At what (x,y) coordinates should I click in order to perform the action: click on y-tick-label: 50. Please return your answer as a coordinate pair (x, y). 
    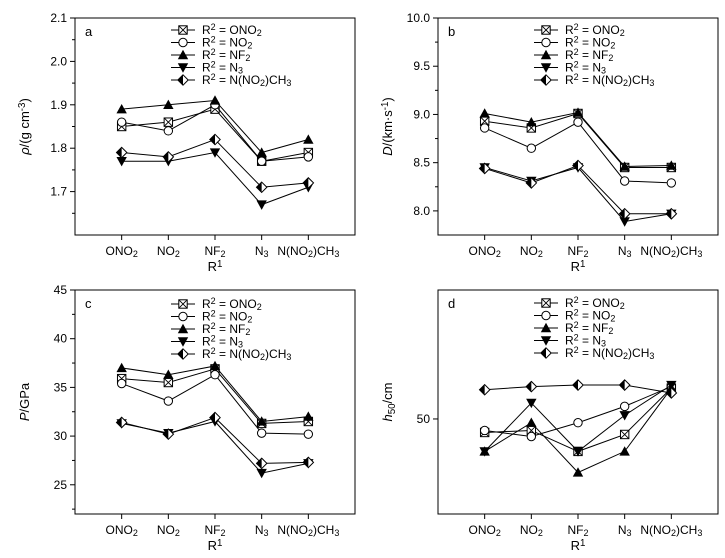
    Looking at the image, I should click on (424, 419).